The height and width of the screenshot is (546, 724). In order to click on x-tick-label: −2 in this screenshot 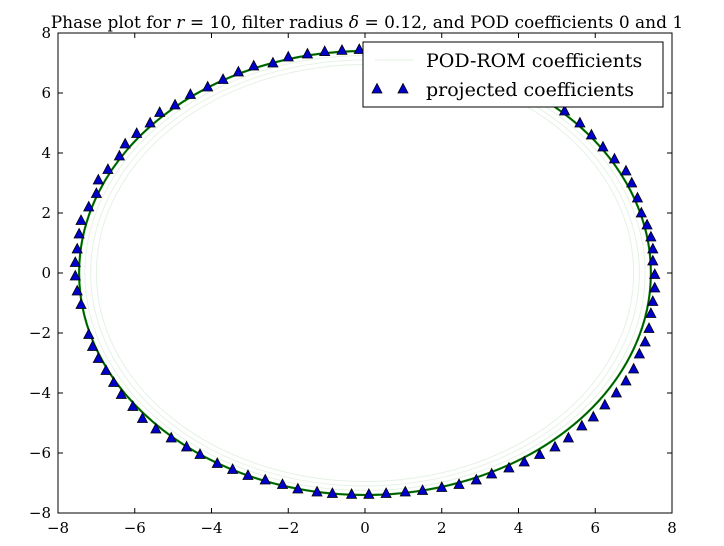, I will do `click(288, 528)`.